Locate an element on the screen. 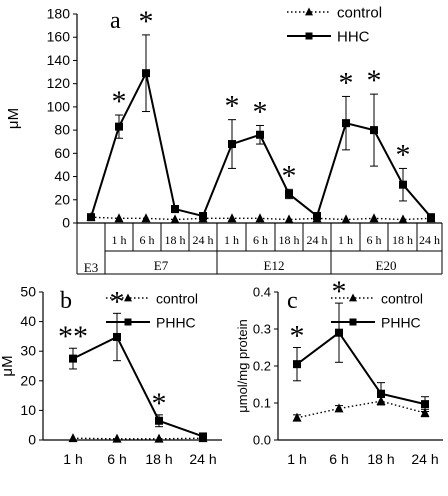  panel-a-letter: a is located at coordinates (115, 21).